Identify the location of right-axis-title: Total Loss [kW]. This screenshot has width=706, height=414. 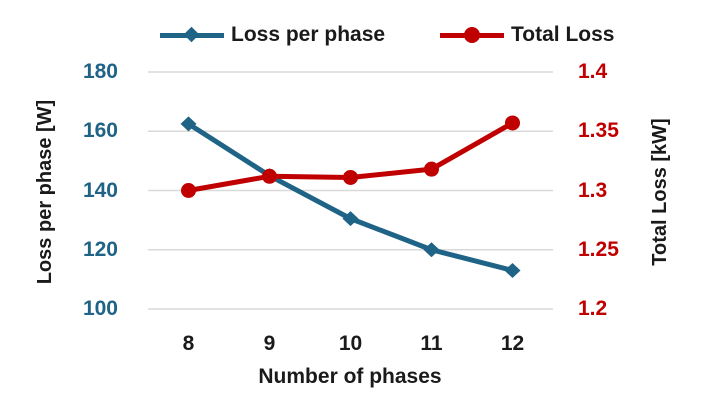
(660, 192).